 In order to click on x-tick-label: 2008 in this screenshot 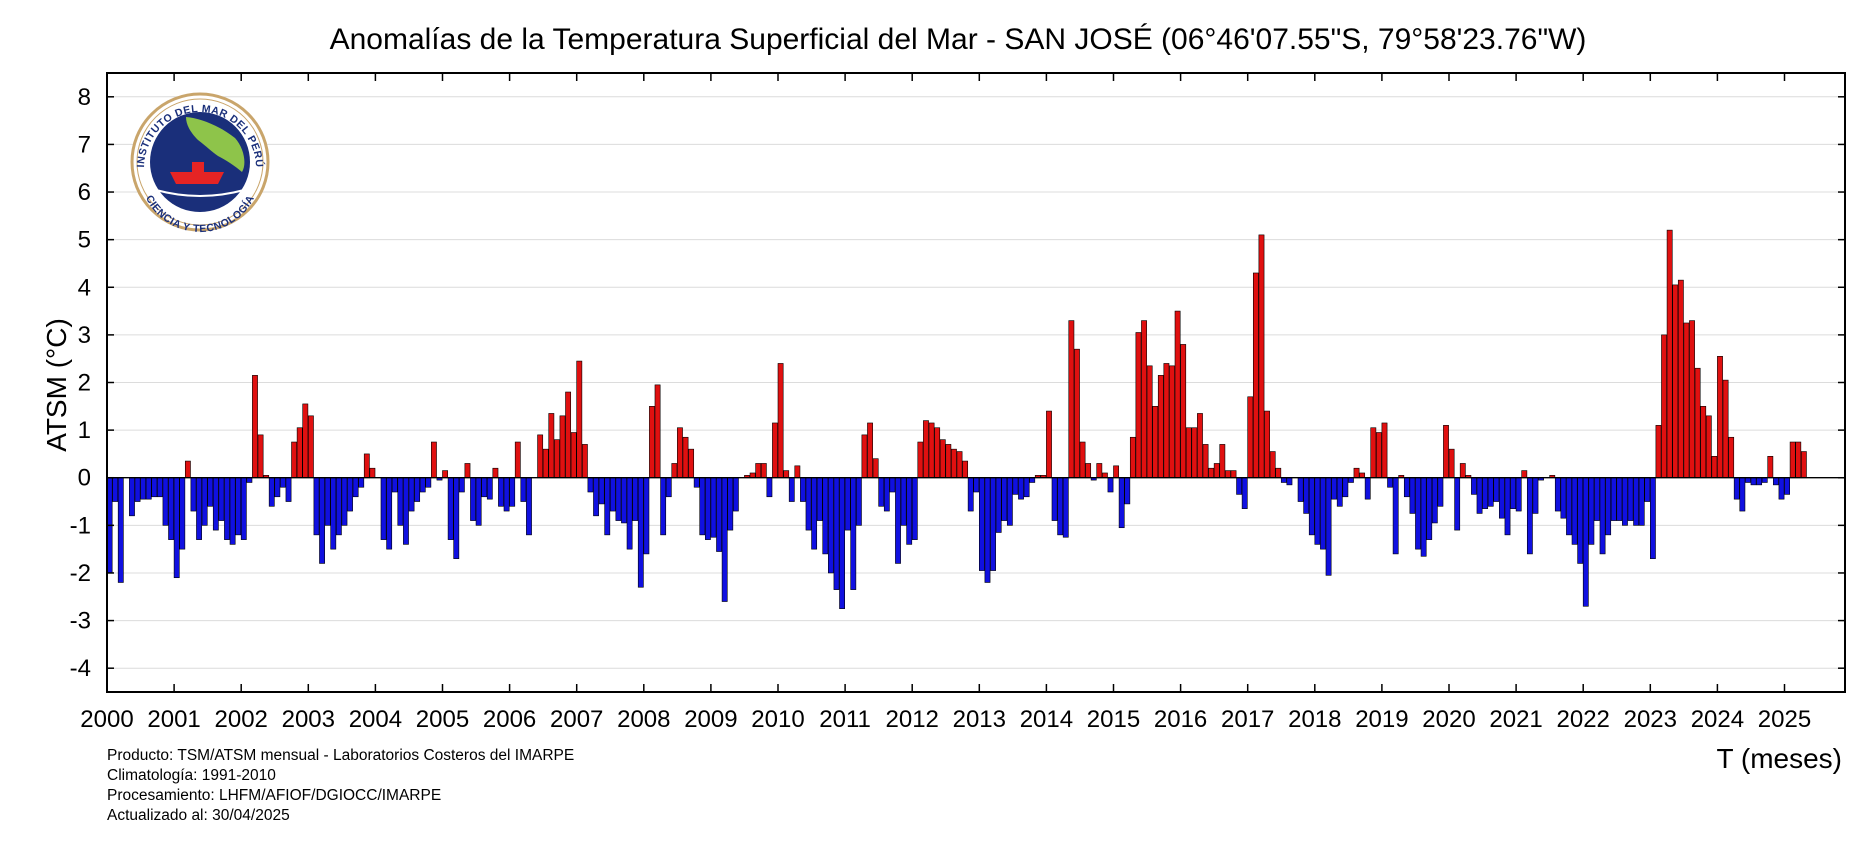, I will do `click(643, 719)`.